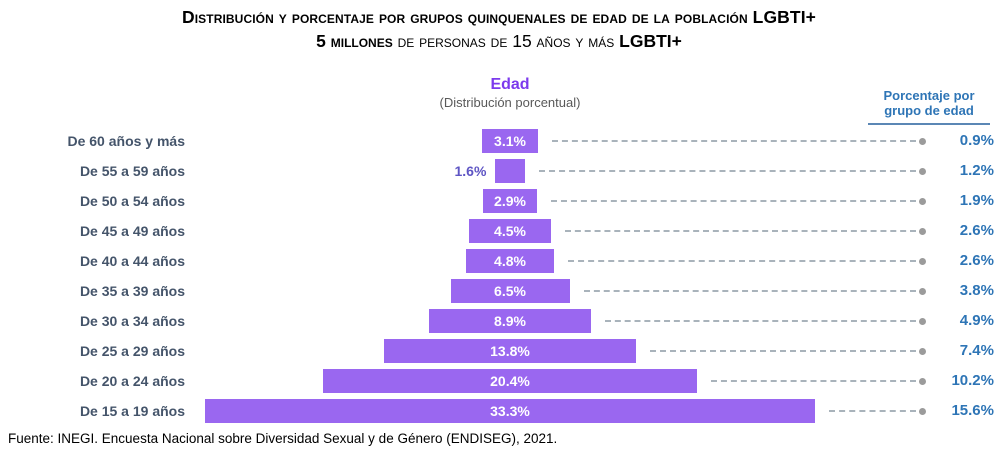 This screenshot has height=456, width=998. I want to click on bar-zone: 13.8%, so click(510, 351).